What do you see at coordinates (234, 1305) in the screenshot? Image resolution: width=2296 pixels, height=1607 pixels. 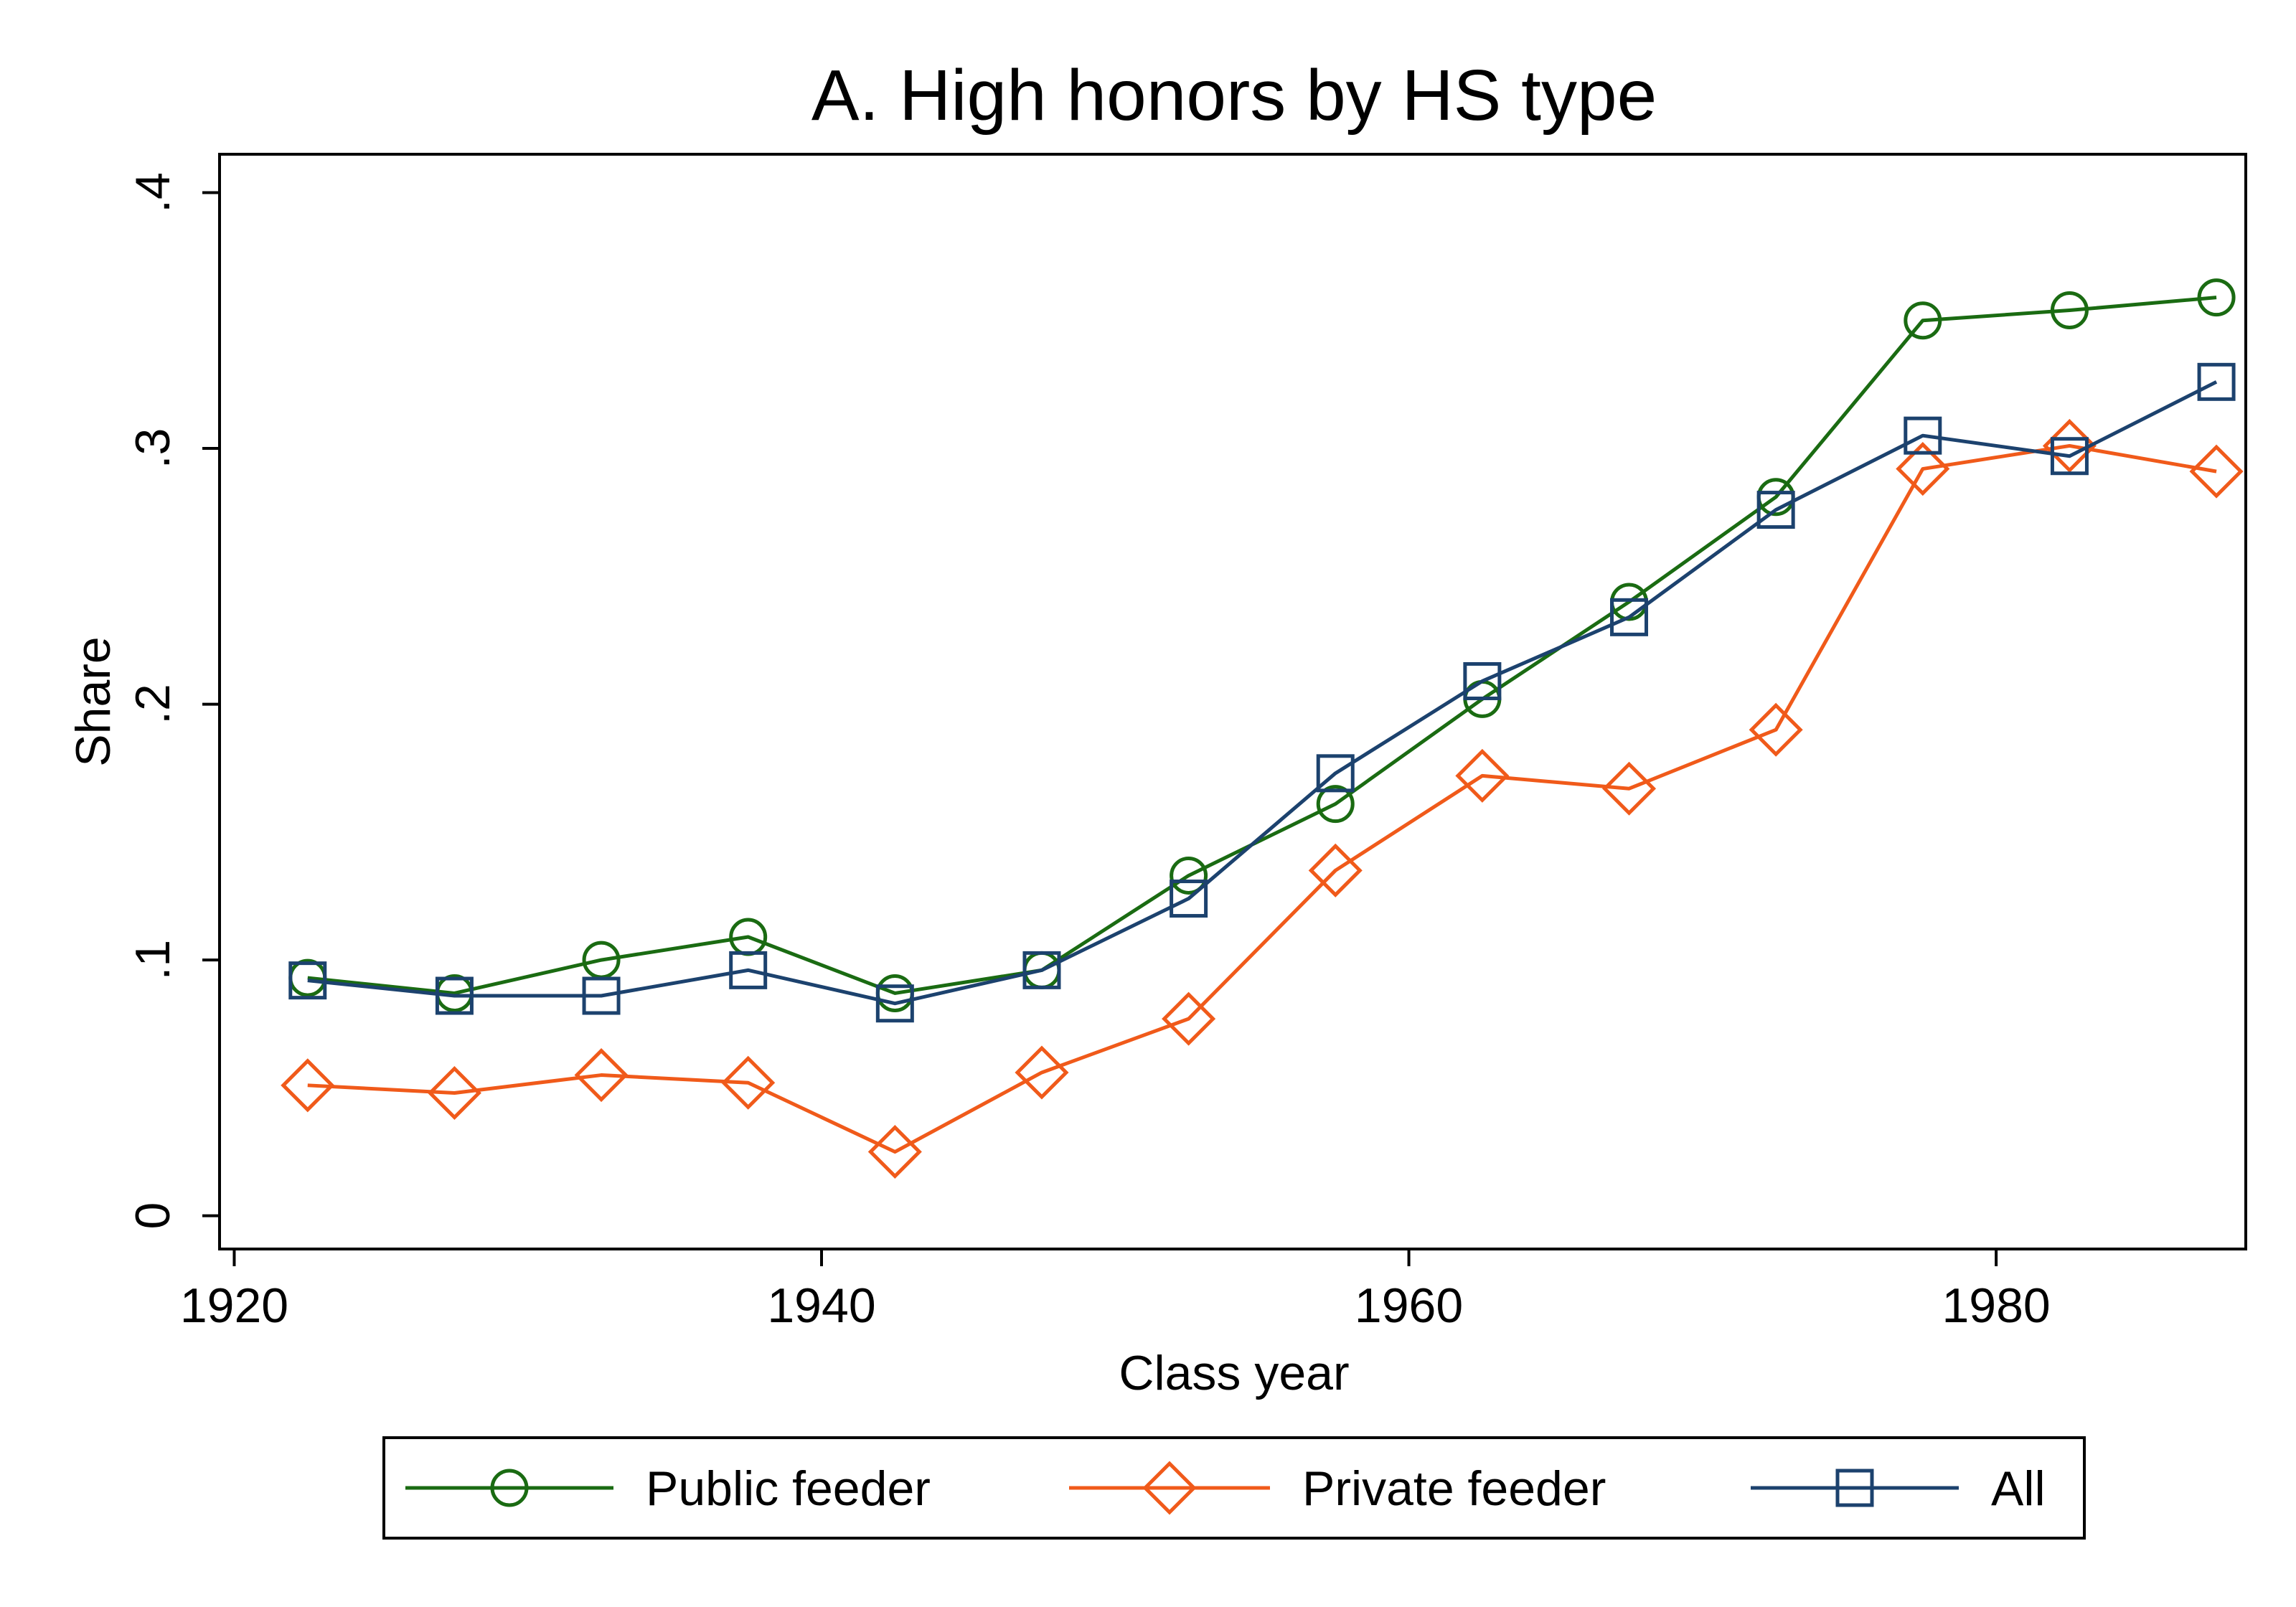 I see `x-tick-label: 1920` at bounding box center [234, 1305].